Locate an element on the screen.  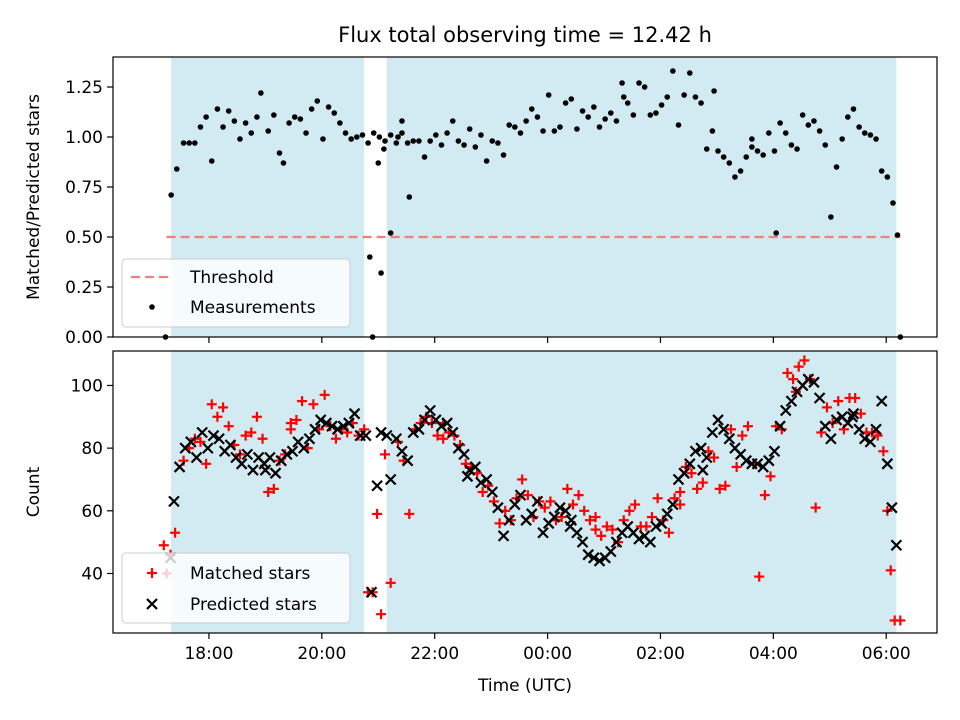
x-axis-label: Time (UTC) is located at coordinates (524, 686).